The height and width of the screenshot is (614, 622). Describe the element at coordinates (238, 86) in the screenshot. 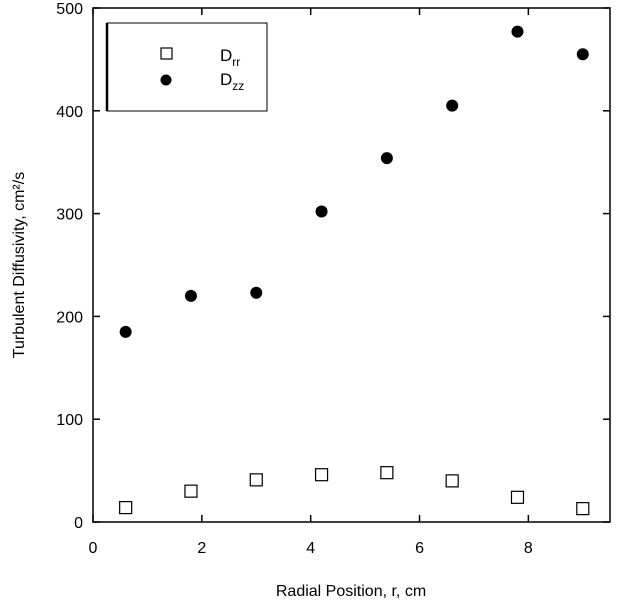

I see `legend-label-dzz-sub: zz` at that location.